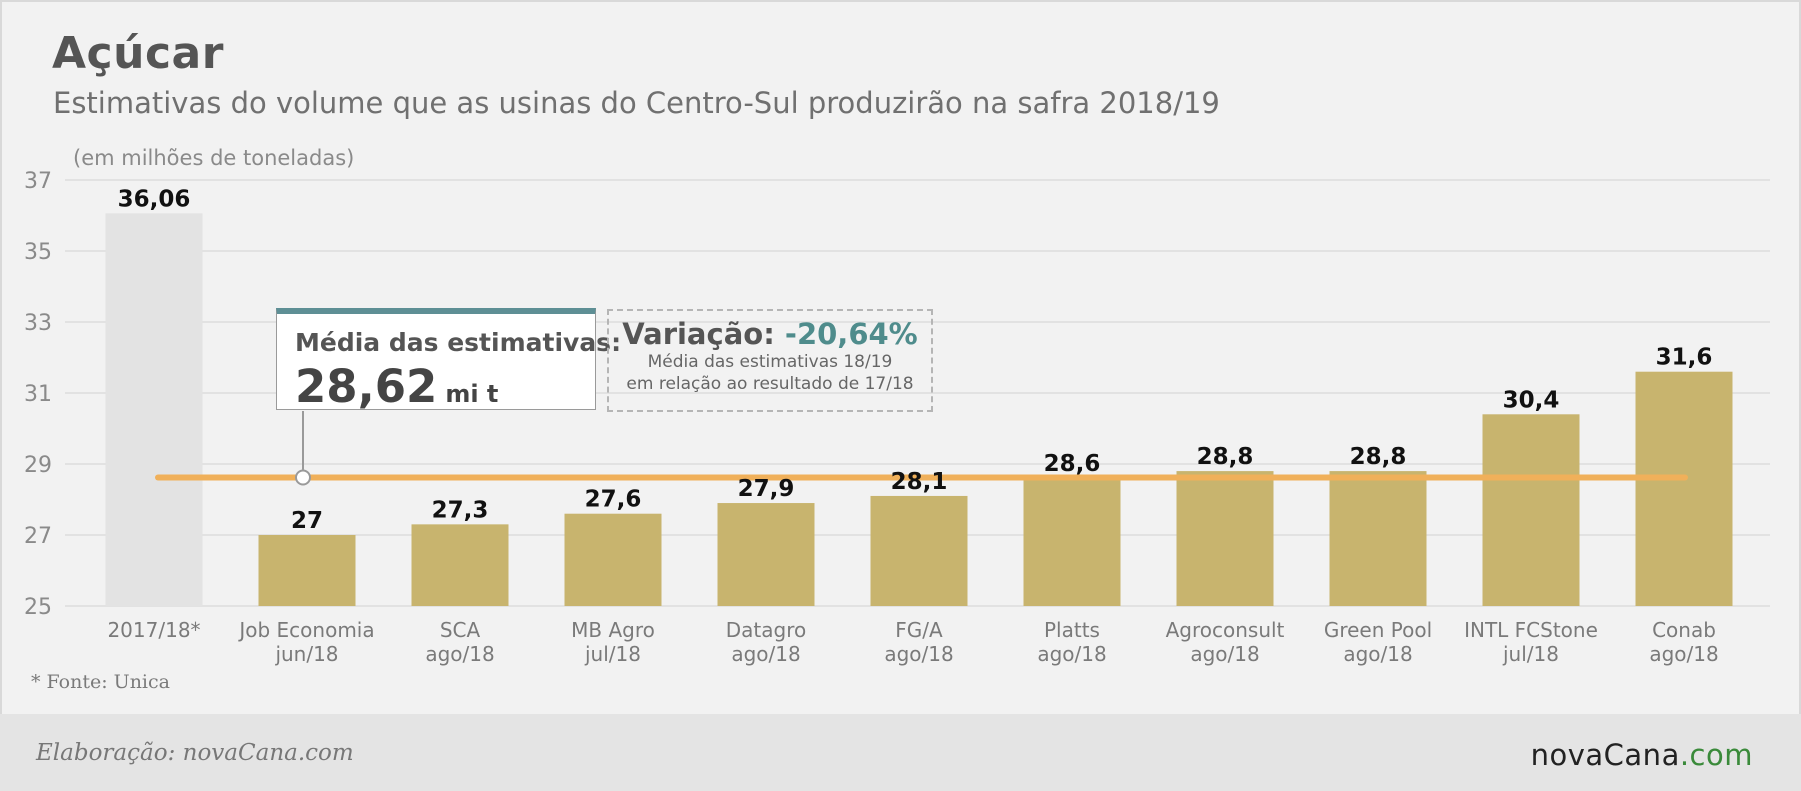 The height and width of the screenshot is (791, 1801). What do you see at coordinates (38, 181) in the screenshot?
I see `y-tick-label: 37` at bounding box center [38, 181].